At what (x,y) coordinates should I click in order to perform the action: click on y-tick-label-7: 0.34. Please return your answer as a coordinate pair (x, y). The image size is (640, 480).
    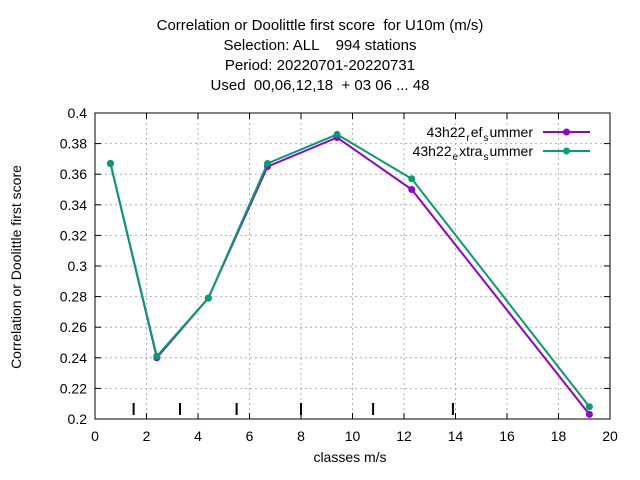
    Looking at the image, I should click on (73, 205).